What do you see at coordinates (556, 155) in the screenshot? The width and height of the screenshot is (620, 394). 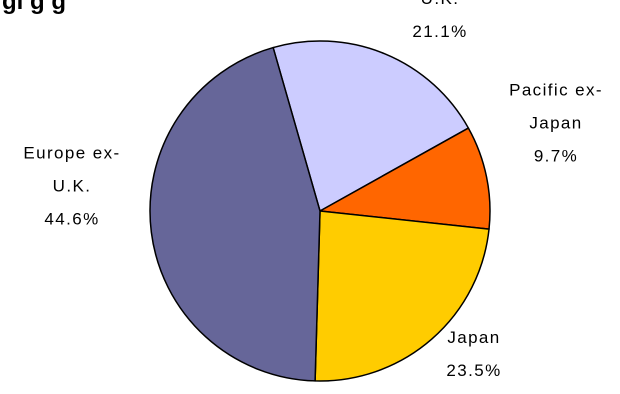 I see `slice-value-label: 9.7%` at bounding box center [556, 155].